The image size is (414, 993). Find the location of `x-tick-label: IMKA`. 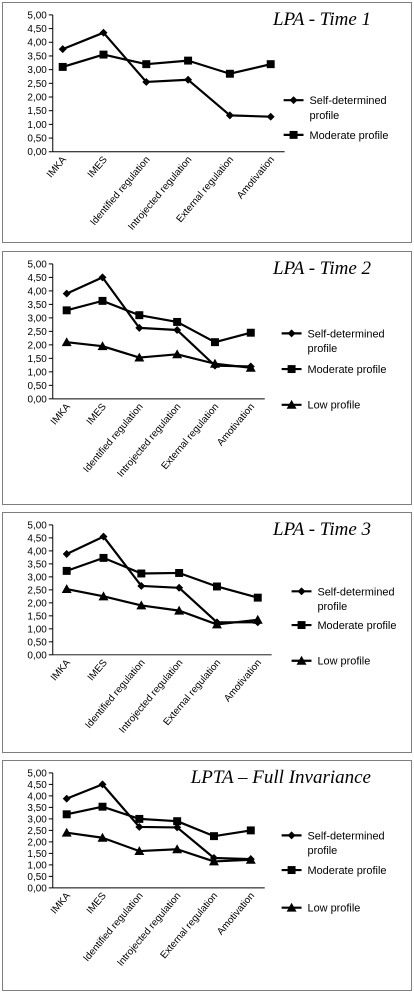

x-tick-label: IMKA is located at coordinates (61, 414).